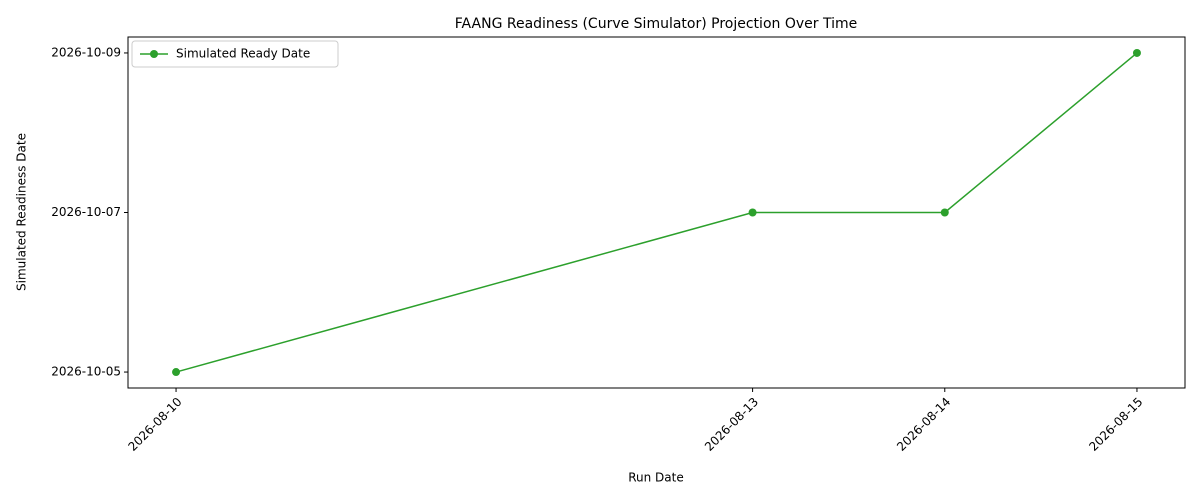  What do you see at coordinates (731, 424) in the screenshot?
I see `x-tick-label: 2026-08-13` at bounding box center [731, 424].